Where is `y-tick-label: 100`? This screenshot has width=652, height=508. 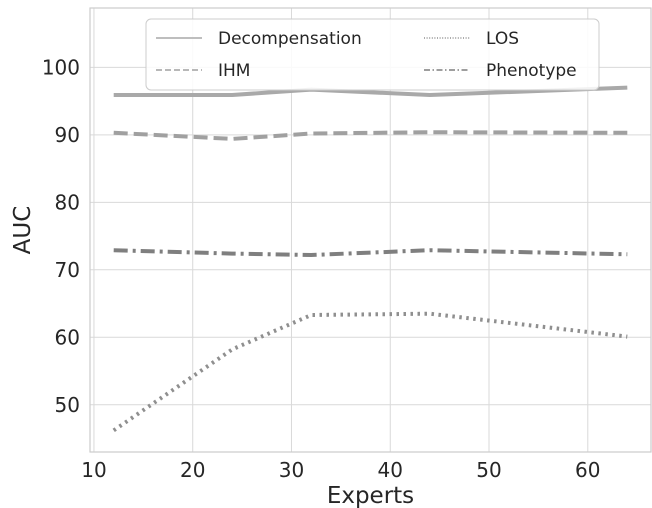
y-tick-label: 100 is located at coordinates (61, 67).